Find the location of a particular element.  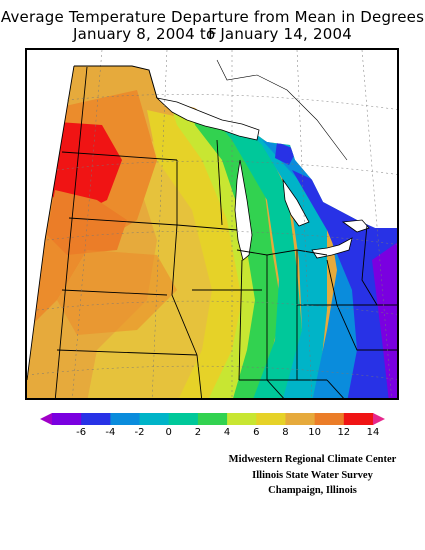

color-scale-bar is located at coordinates (212, 419).